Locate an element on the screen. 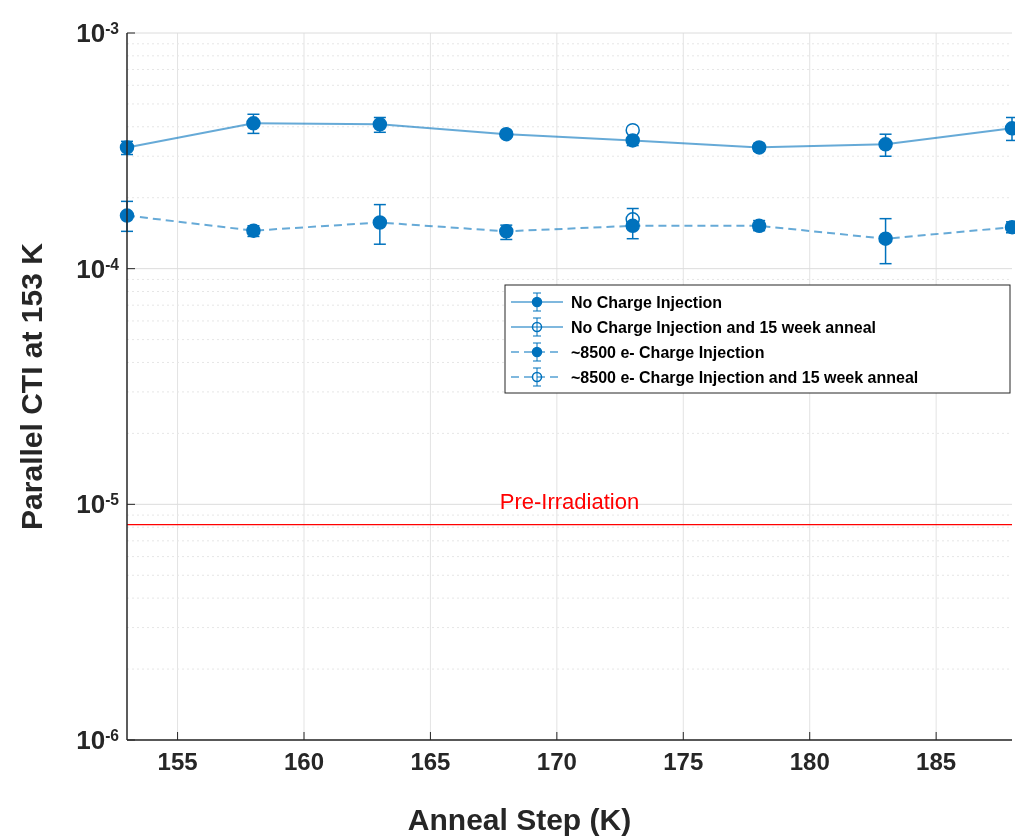  x-tick-label: 170 is located at coordinates (556, 761).